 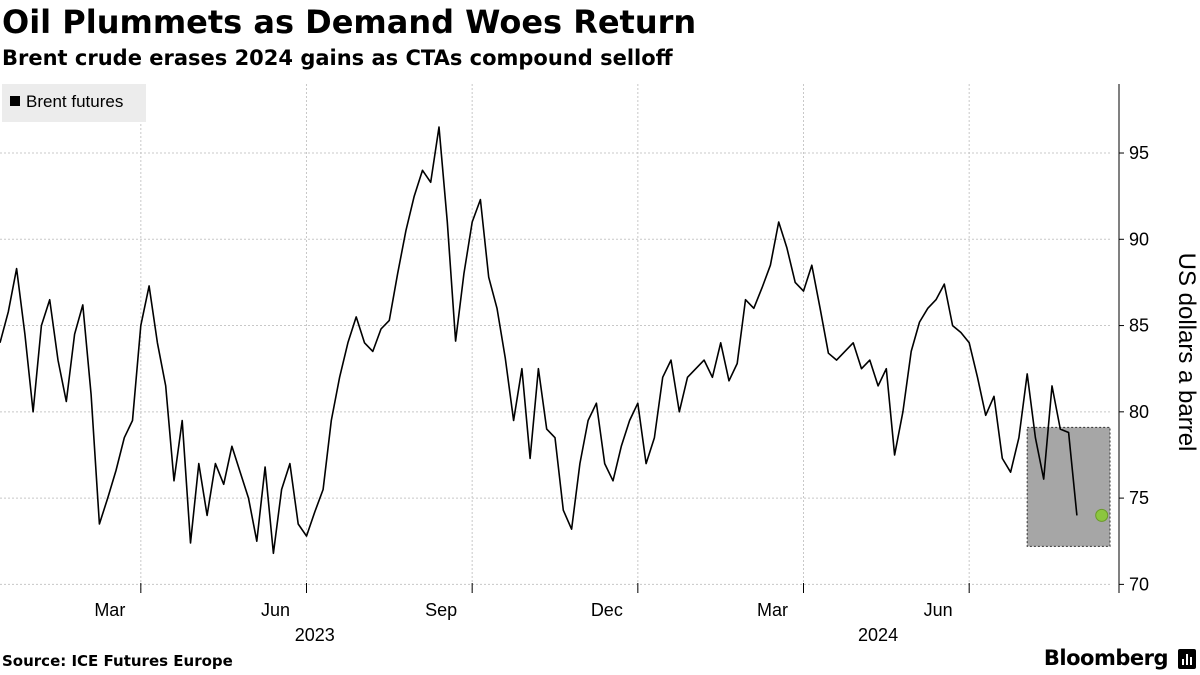 What do you see at coordinates (607, 610) in the screenshot?
I see `x-tick-label: Dec` at bounding box center [607, 610].